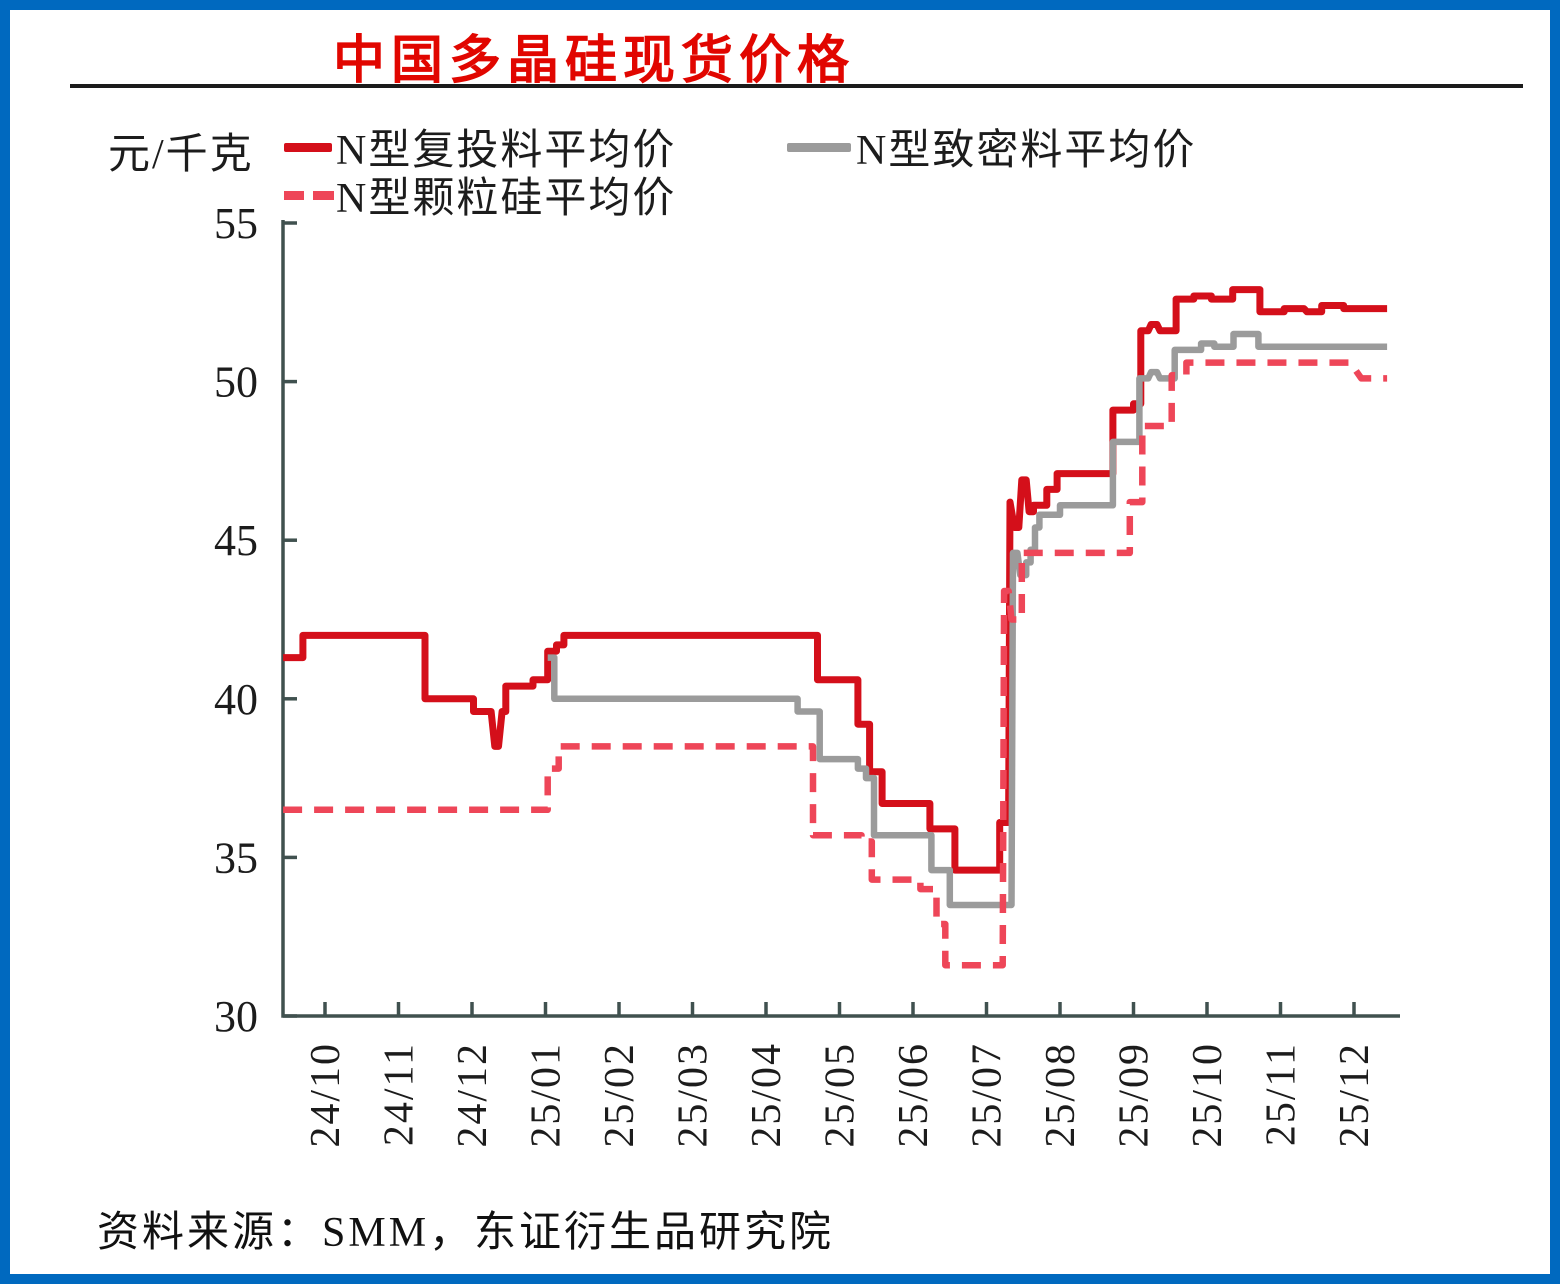 The image size is (1560, 1284). Describe the element at coordinates (1061, 1095) in the screenshot. I see `x-tick-label: 25/08` at that location.